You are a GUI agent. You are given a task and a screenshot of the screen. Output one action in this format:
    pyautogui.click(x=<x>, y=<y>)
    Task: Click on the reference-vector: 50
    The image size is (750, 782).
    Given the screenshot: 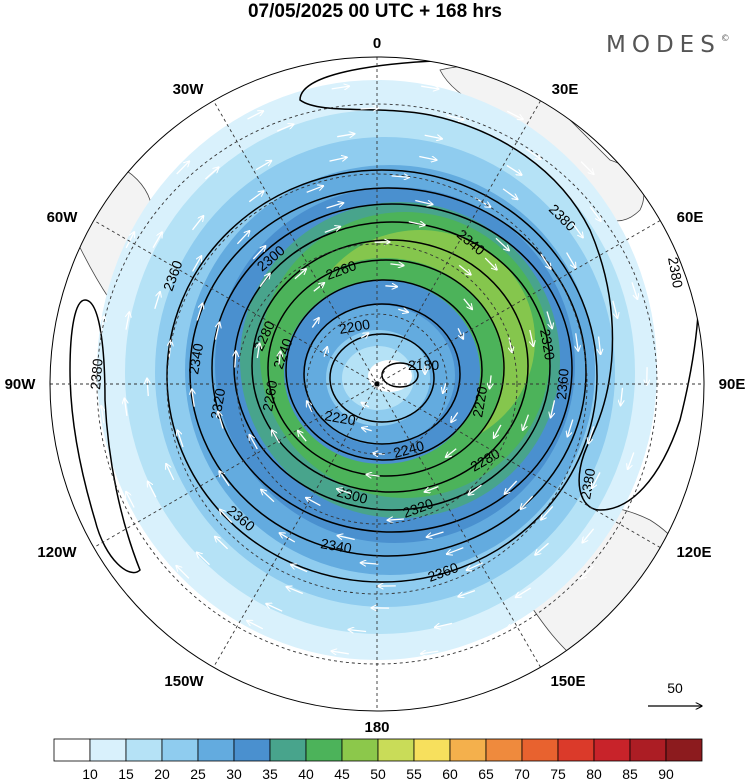 What is the action you would take?
    pyautogui.click(x=675, y=693)
    